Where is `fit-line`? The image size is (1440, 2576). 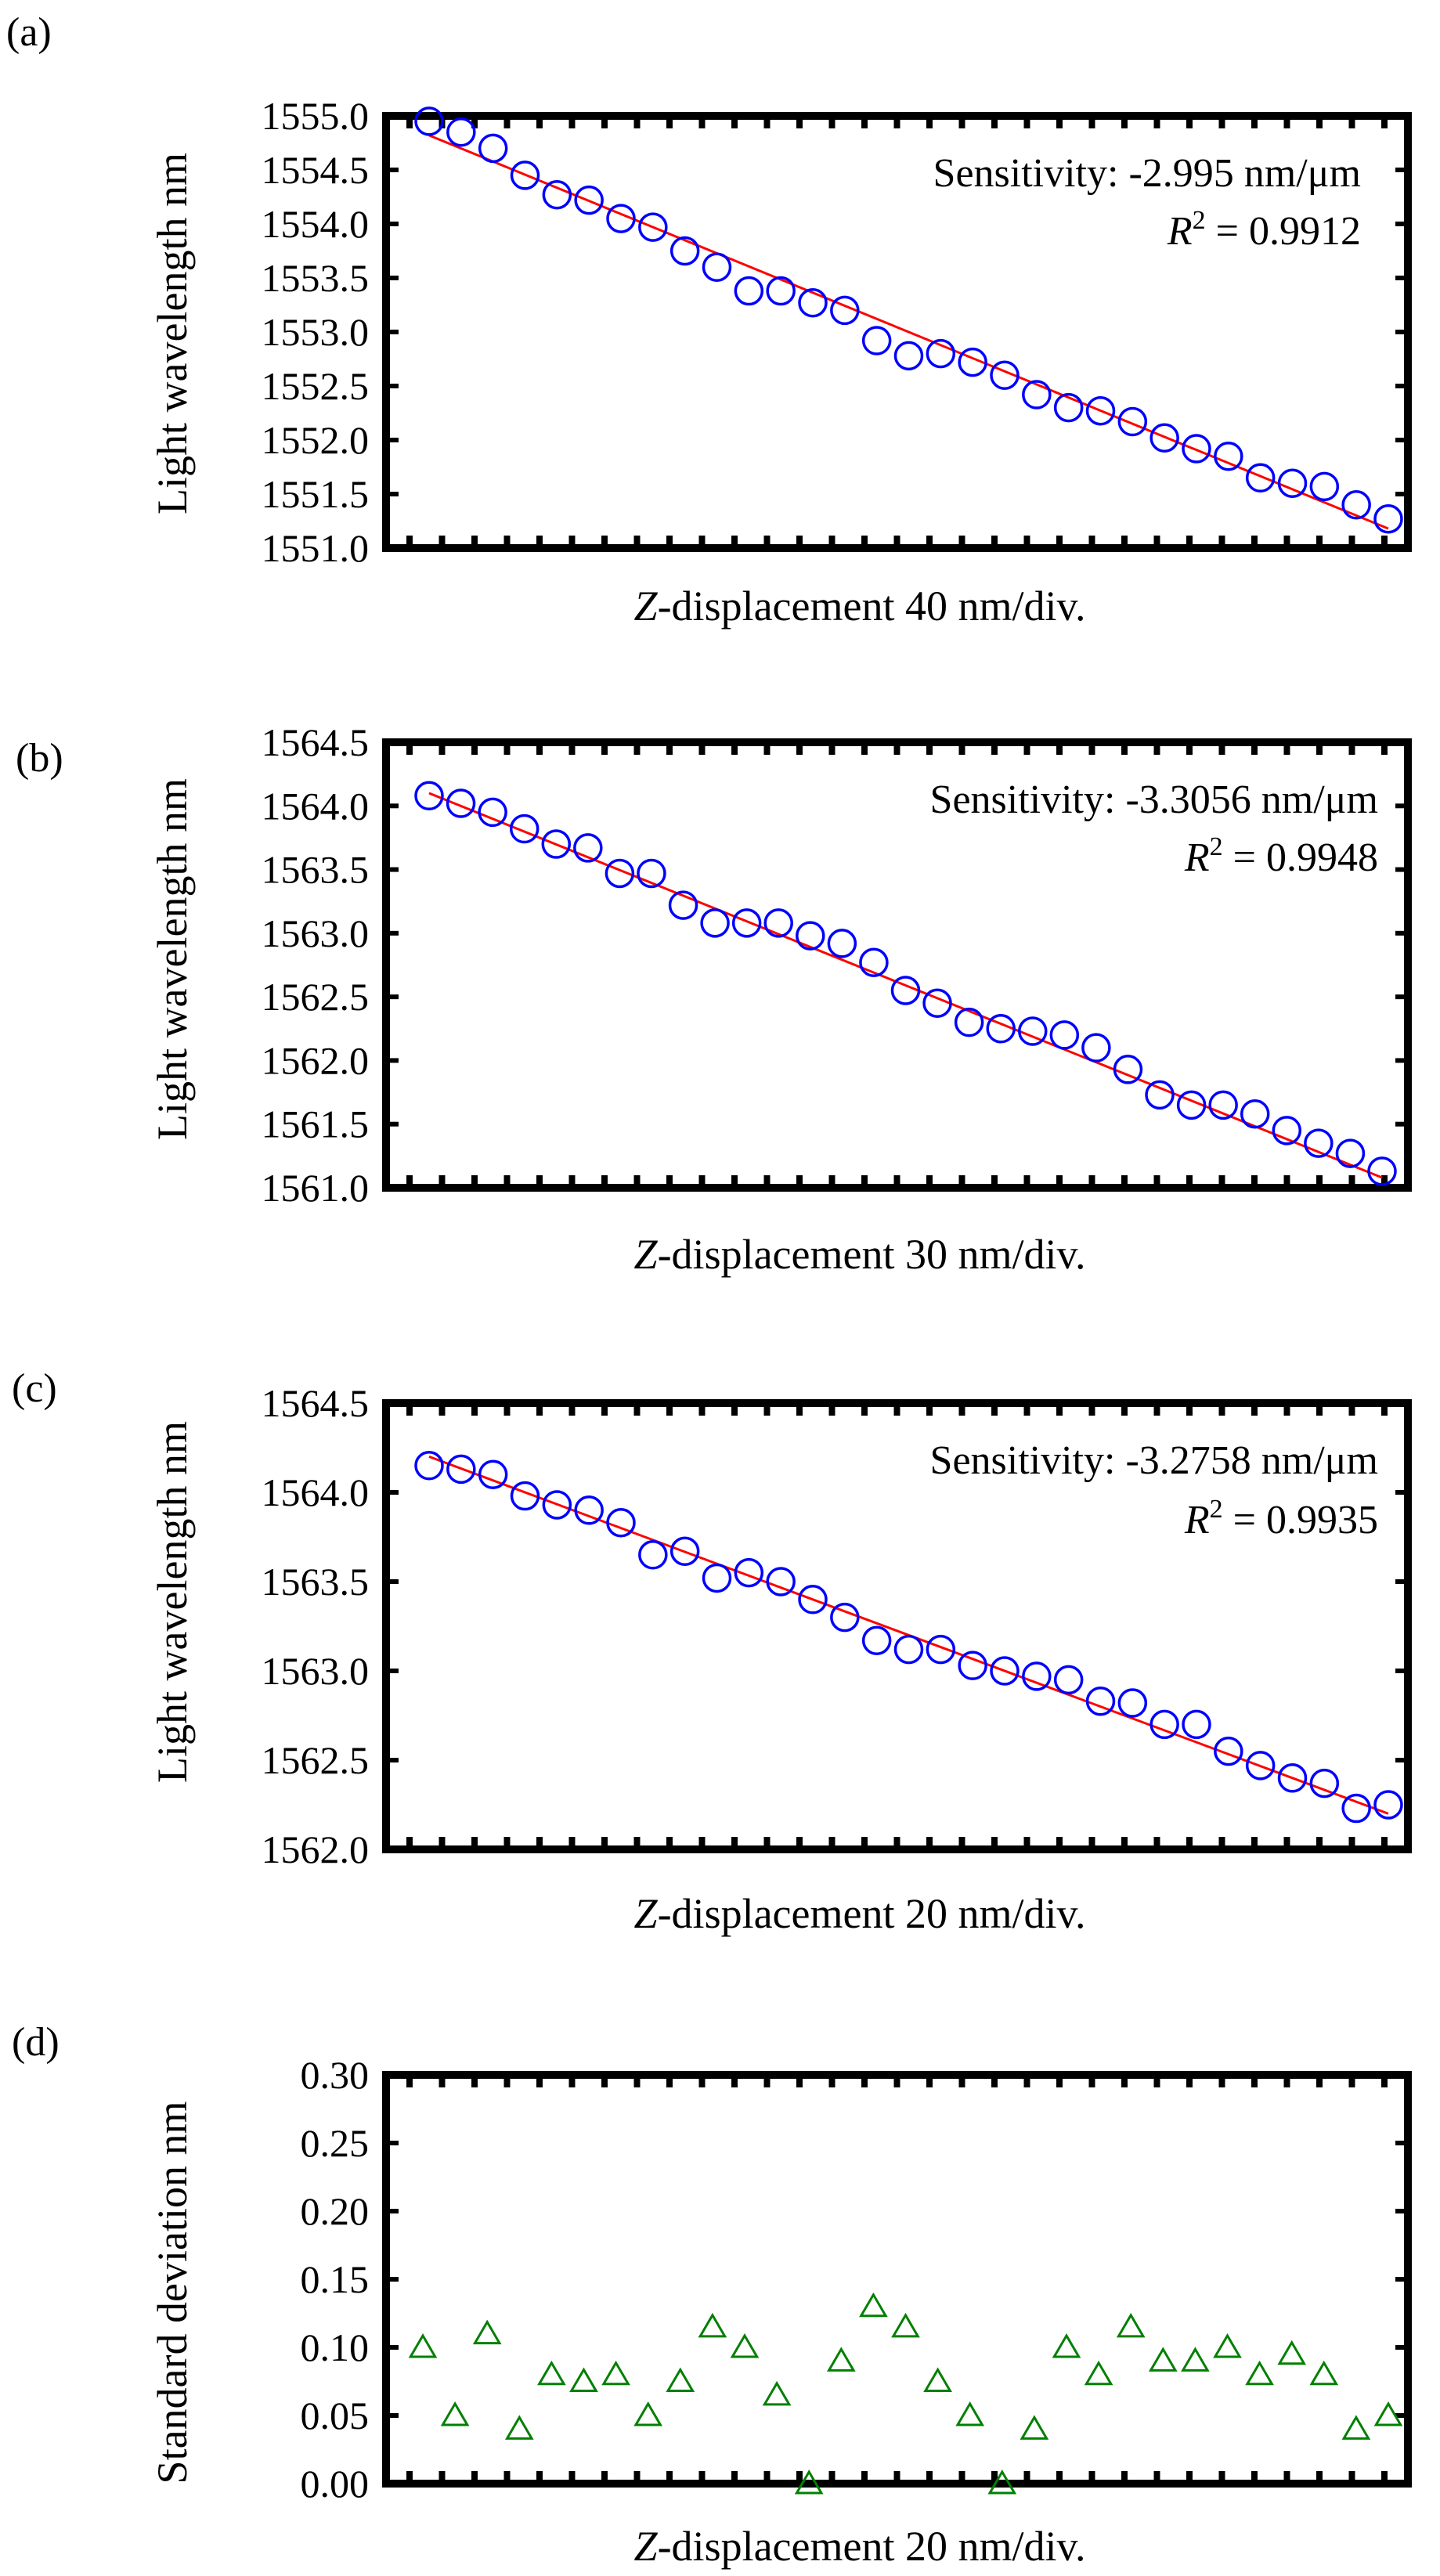
fit-line is located at coordinates (906, 985).